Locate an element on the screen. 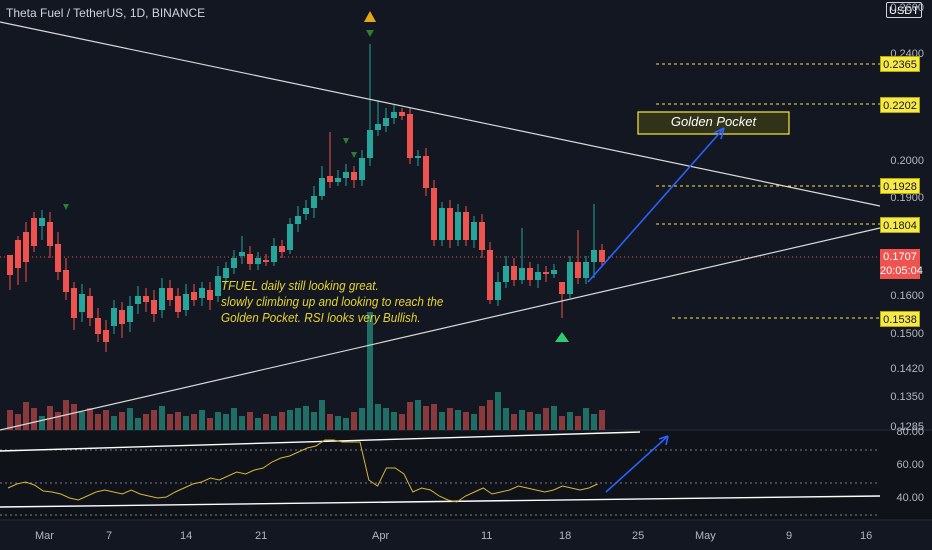  price-axis-label: 0.1420 is located at coordinates (907, 369).